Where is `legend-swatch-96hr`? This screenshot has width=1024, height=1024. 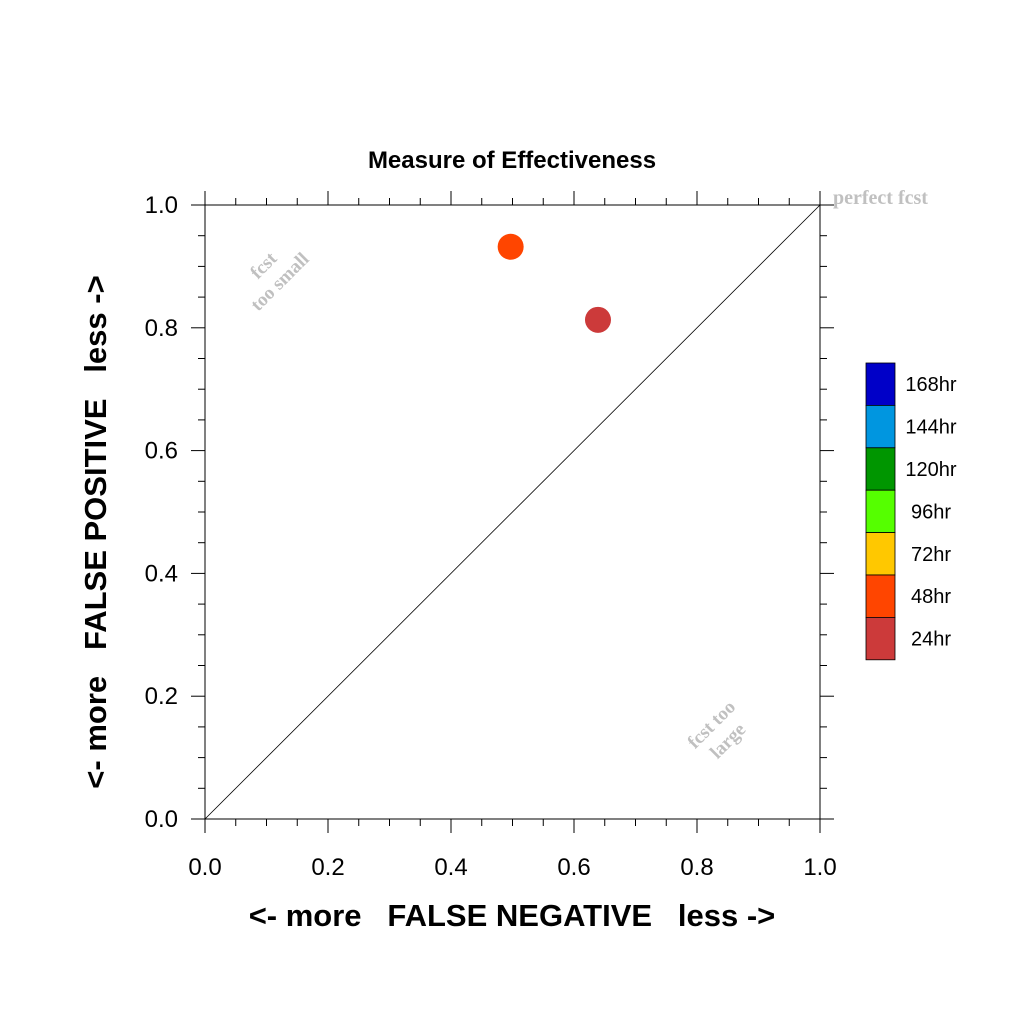 legend-swatch-96hr is located at coordinates (880, 511).